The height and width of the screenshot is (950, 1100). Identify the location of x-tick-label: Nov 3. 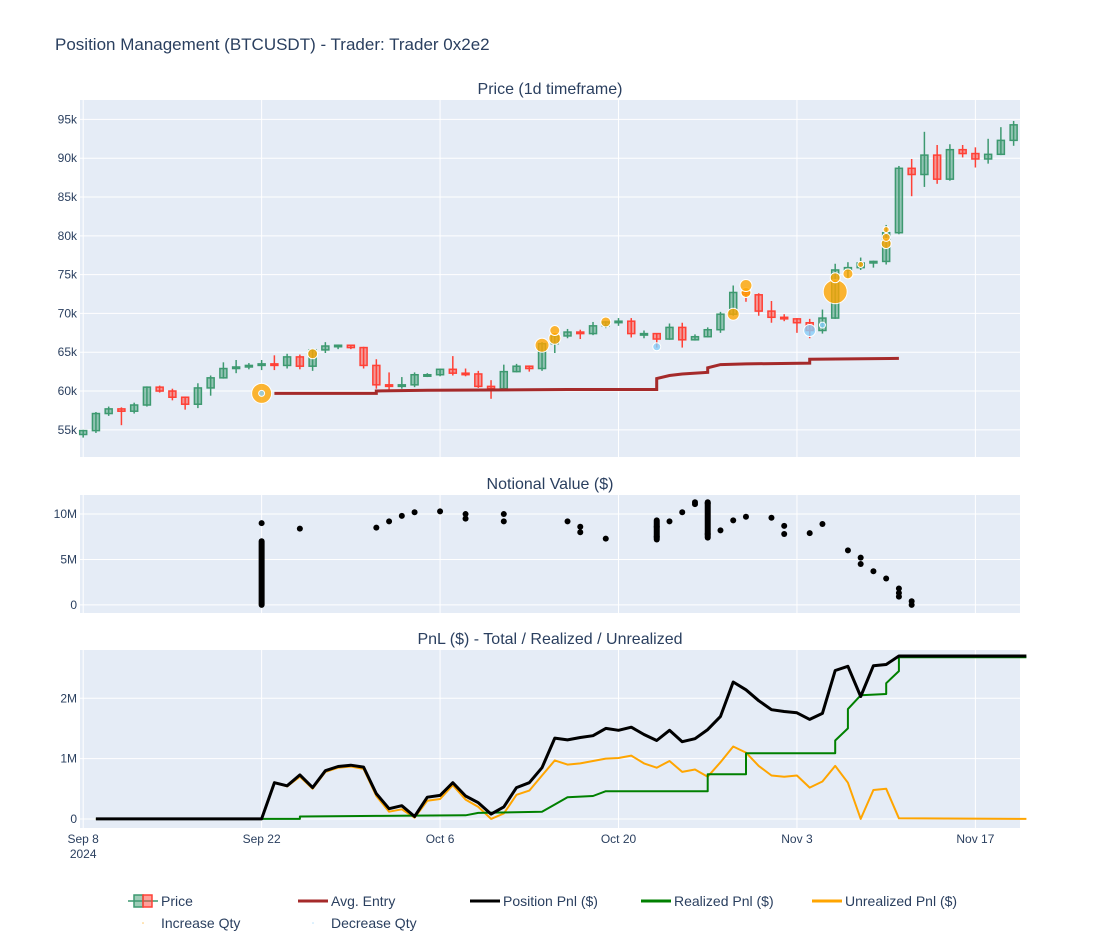
(797, 839).